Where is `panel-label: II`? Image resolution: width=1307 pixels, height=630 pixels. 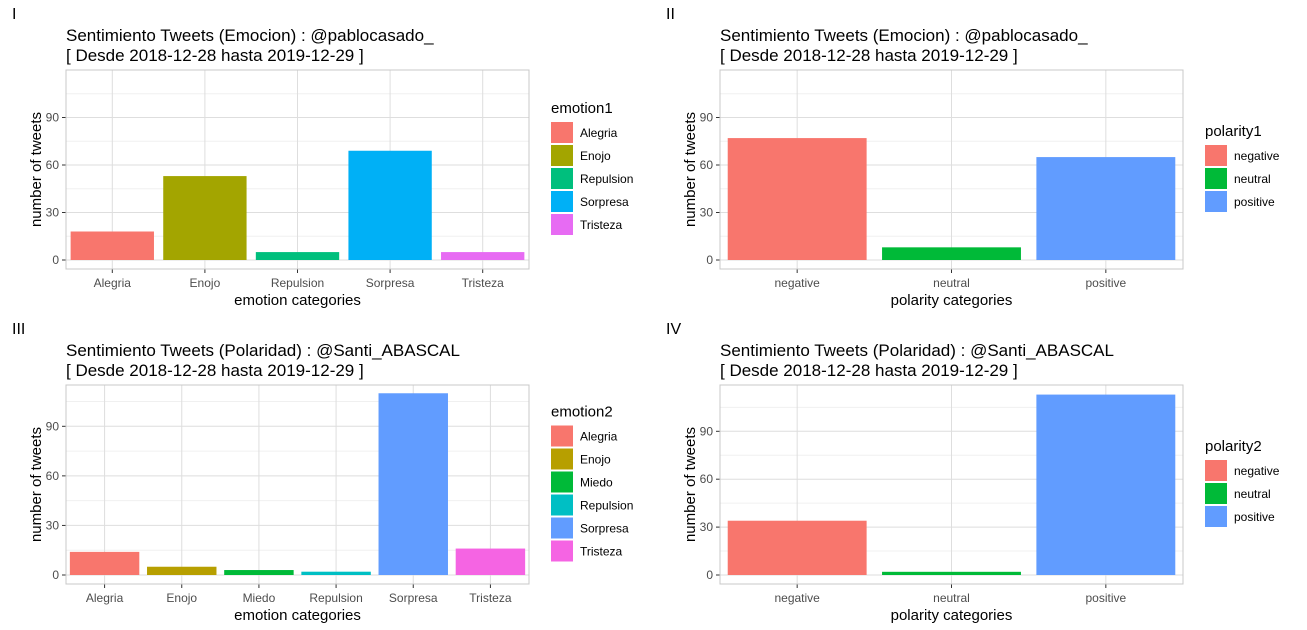
panel-label: II is located at coordinates (670, 14).